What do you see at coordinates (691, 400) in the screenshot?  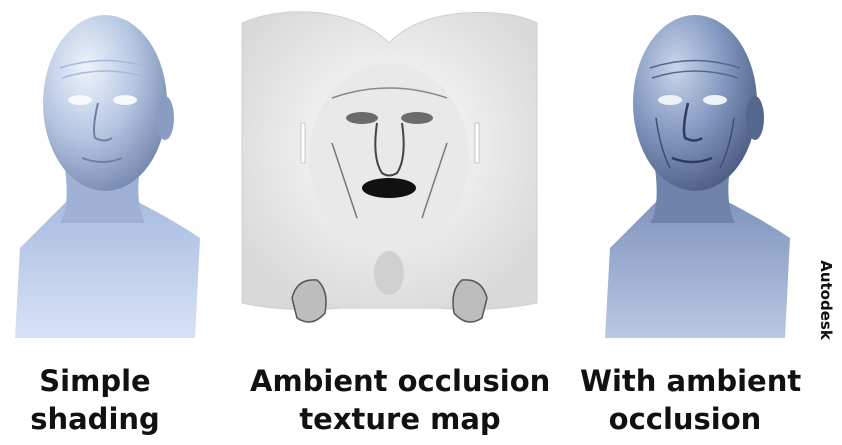 I see `caption-with-ambient-occlusion: With ambient occlusion` at bounding box center [691, 400].